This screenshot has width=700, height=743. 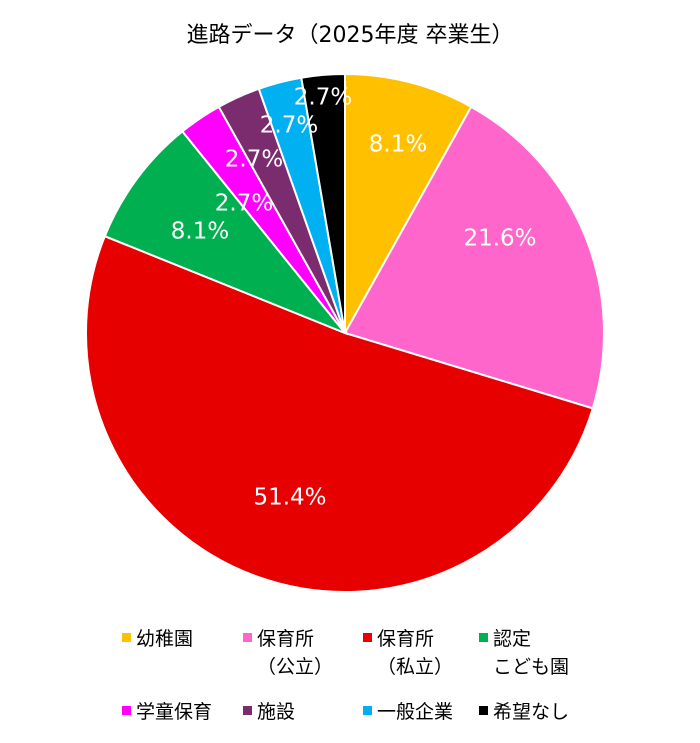 I want to click on legend-item: 一般企業, so click(x=408, y=712).